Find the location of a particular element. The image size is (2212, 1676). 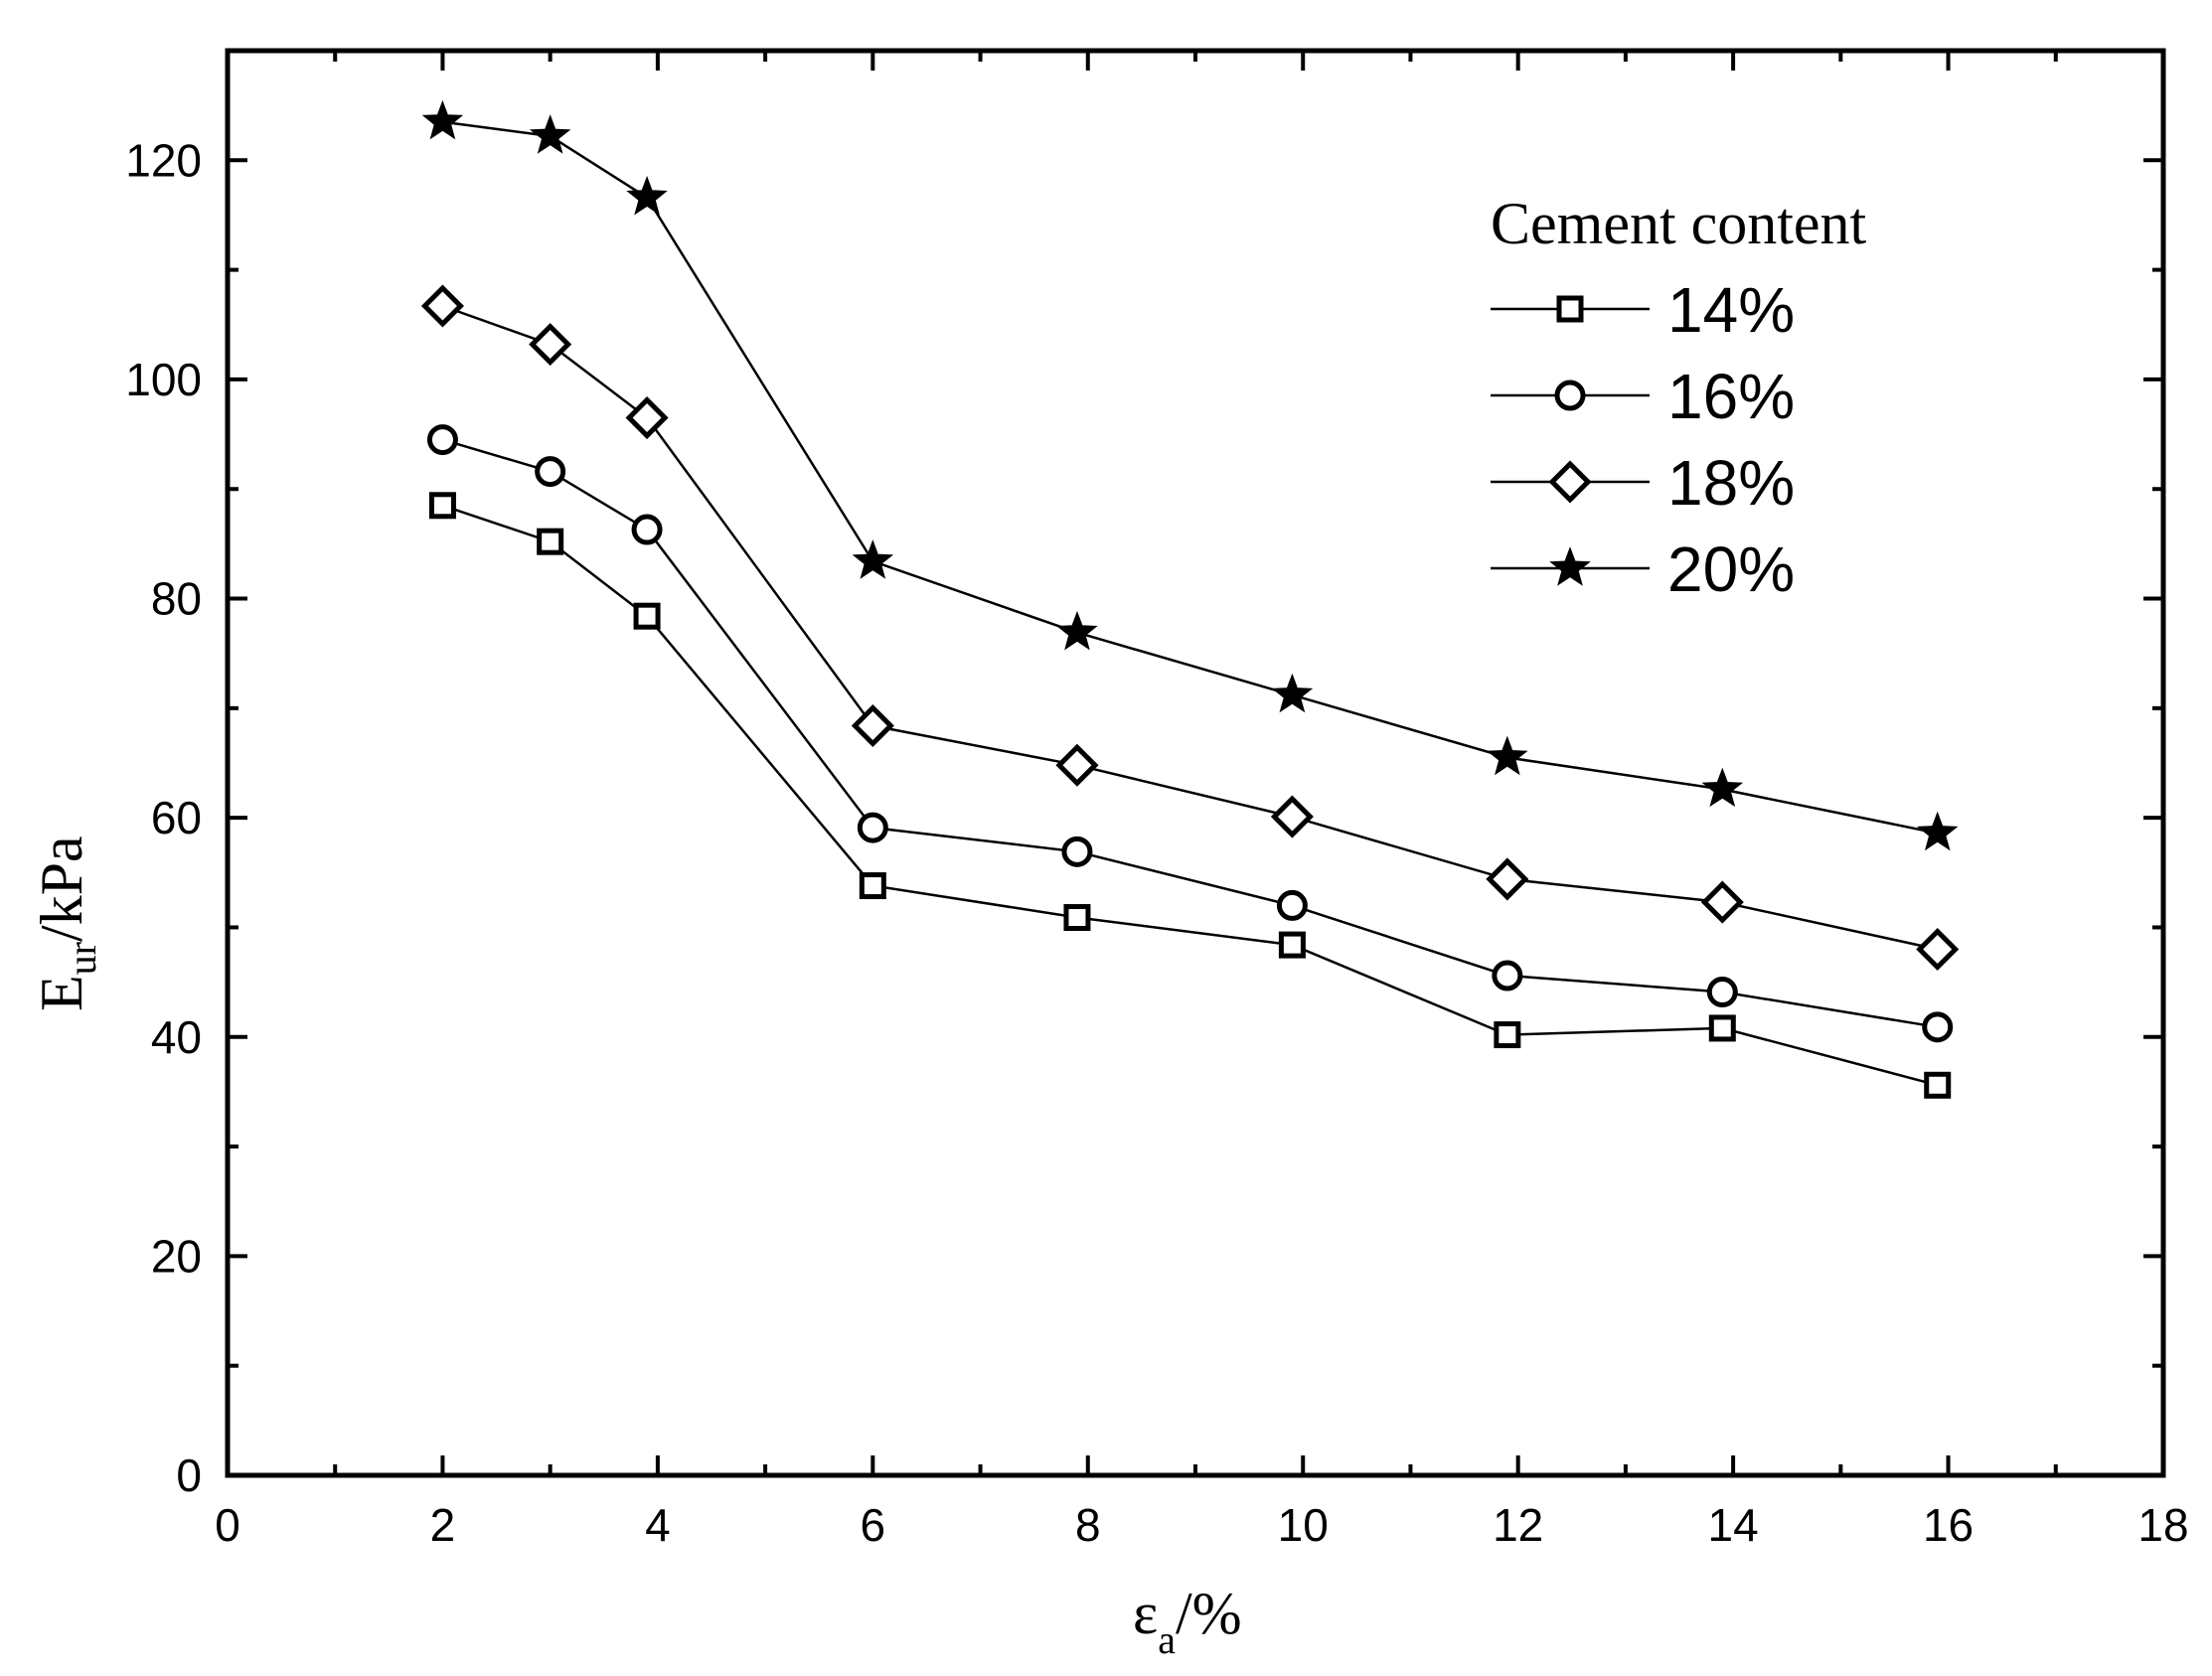

y-tick-label: 80 is located at coordinates (177, 599).